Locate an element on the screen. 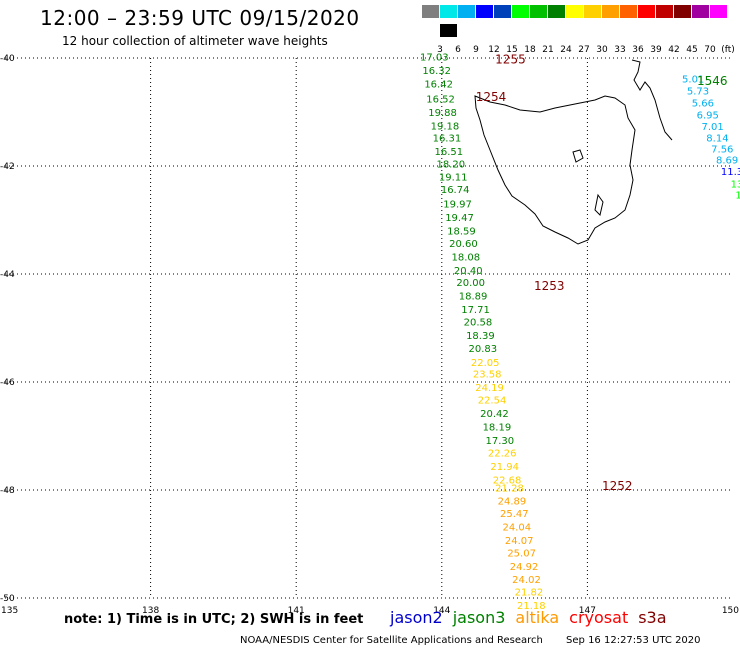 Image resolution: width=740 pixels, height=650 pixels. swh-value: 21.82 is located at coordinates (529, 592).